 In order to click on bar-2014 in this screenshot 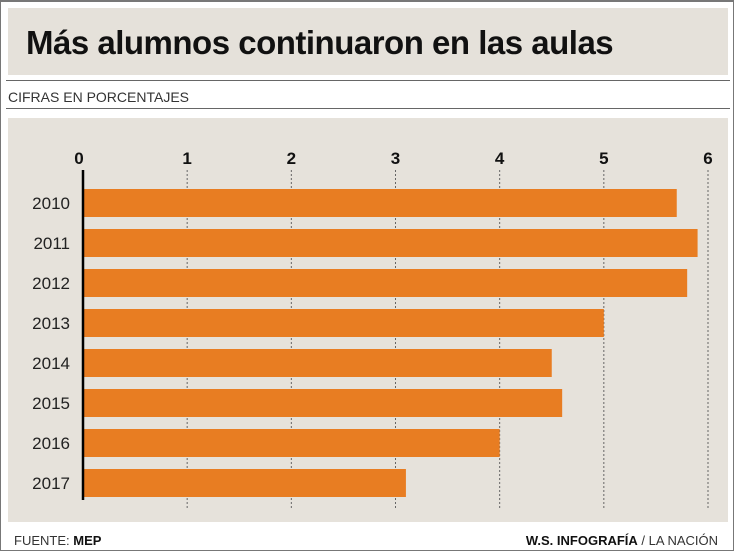, I will do `click(317, 363)`.